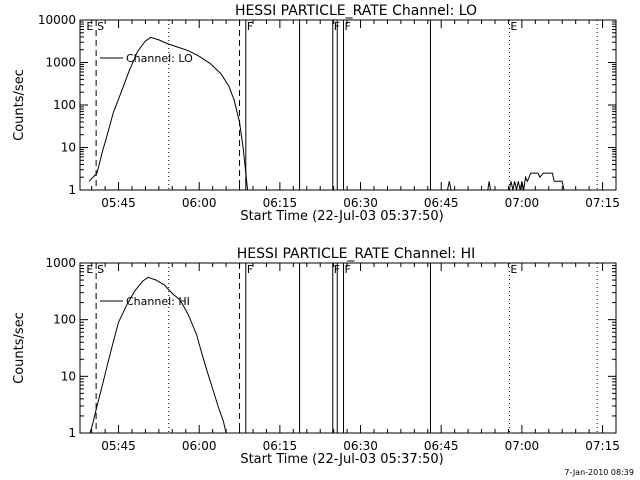  Describe the element at coordinates (199, 203) in the screenshot. I see `plot-1-xtick-label: 06:00` at that location.